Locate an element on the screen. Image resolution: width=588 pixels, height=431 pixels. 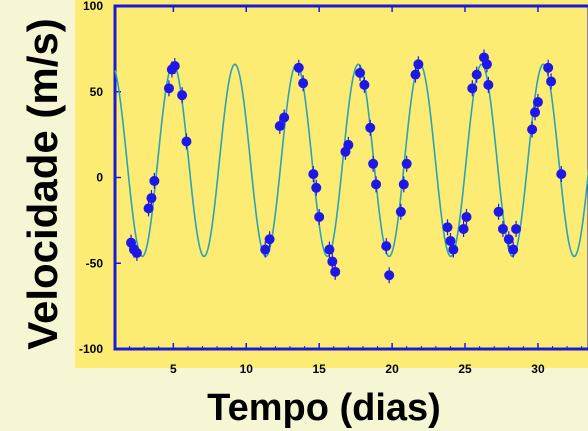
y-tick-label: -100 is located at coordinates (91, 349).